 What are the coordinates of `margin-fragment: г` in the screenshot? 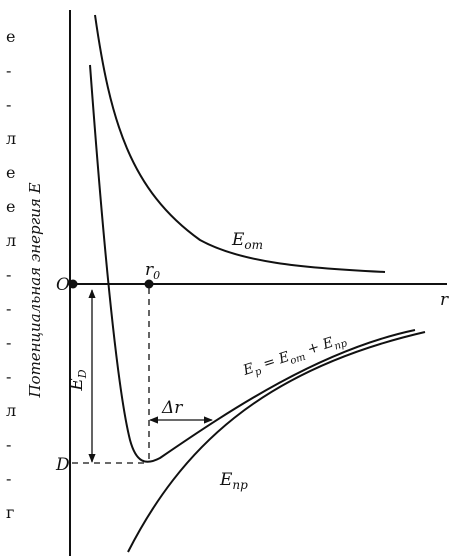 It's located at (10, 512).